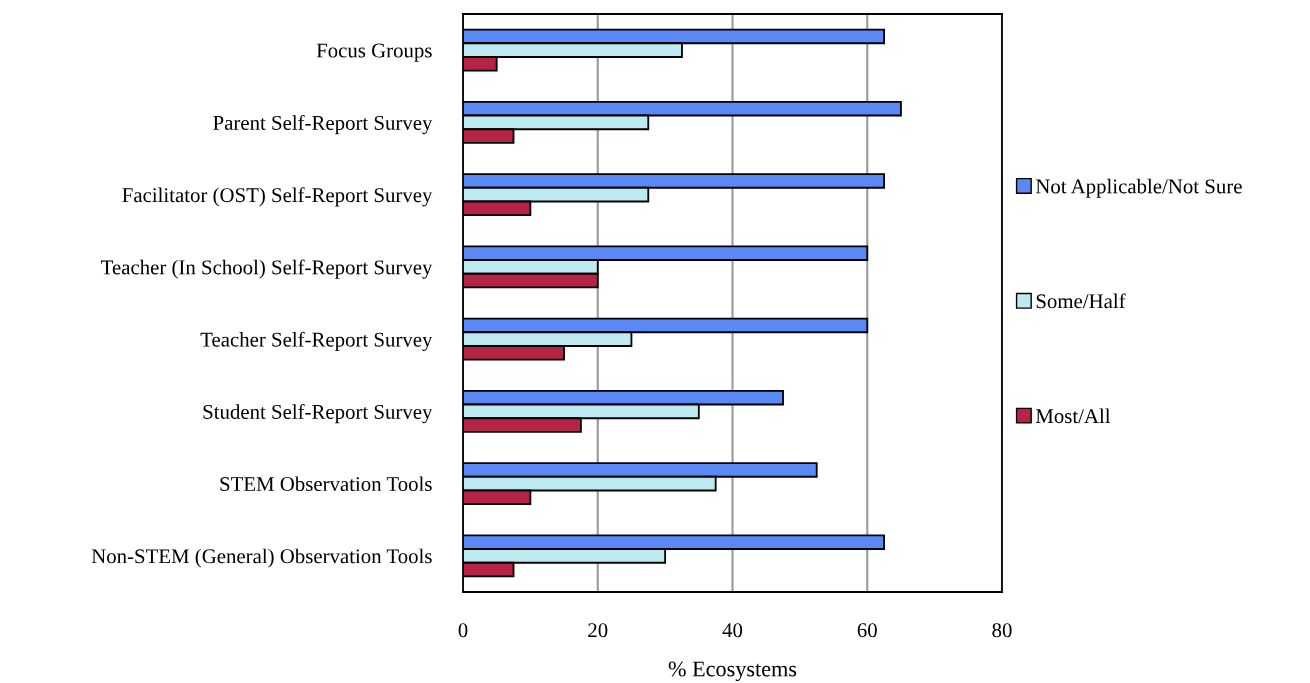 This screenshot has height=683, width=1310. What do you see at coordinates (1073, 416) in the screenshot?
I see `legend-label: Most/All` at bounding box center [1073, 416].